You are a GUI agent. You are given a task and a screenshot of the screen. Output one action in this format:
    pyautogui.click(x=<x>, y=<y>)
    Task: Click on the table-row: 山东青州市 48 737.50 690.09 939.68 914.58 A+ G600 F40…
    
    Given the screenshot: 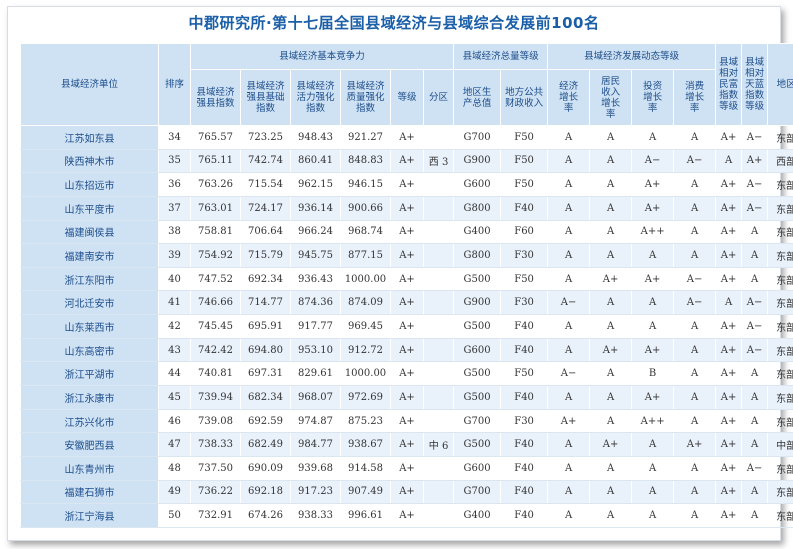 What is the action you would take?
    pyautogui.click(x=406, y=468)
    